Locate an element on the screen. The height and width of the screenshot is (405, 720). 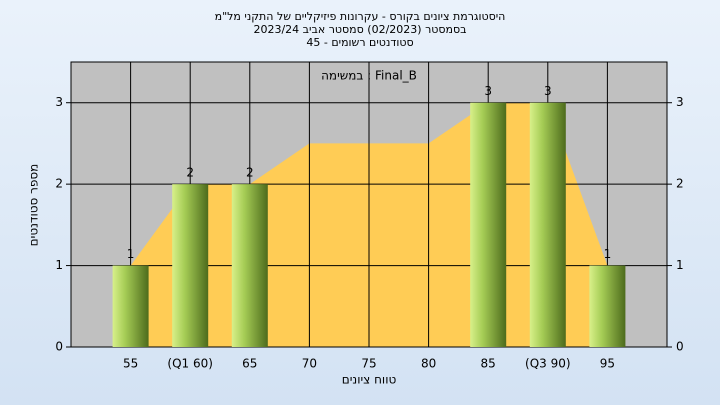
chart-subtitle: בסמסטר (02/2023) סמסטר אביב 2023/24 is located at coordinates (359, 29).